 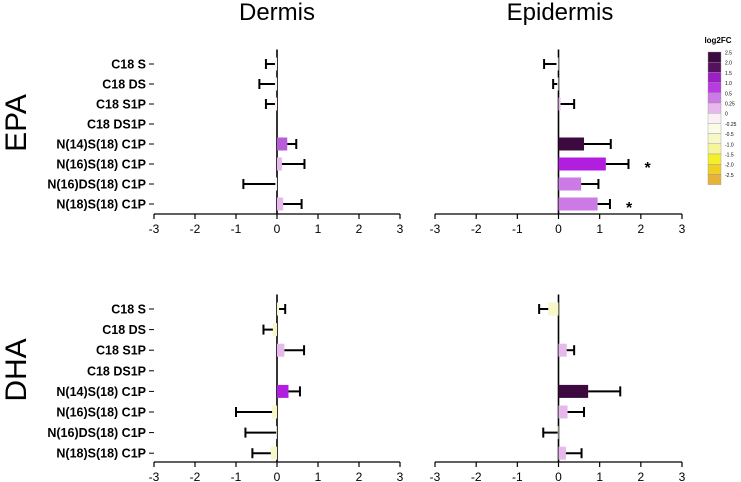 I want to click on legend-tick-label: -2.0, so click(x=729, y=166).